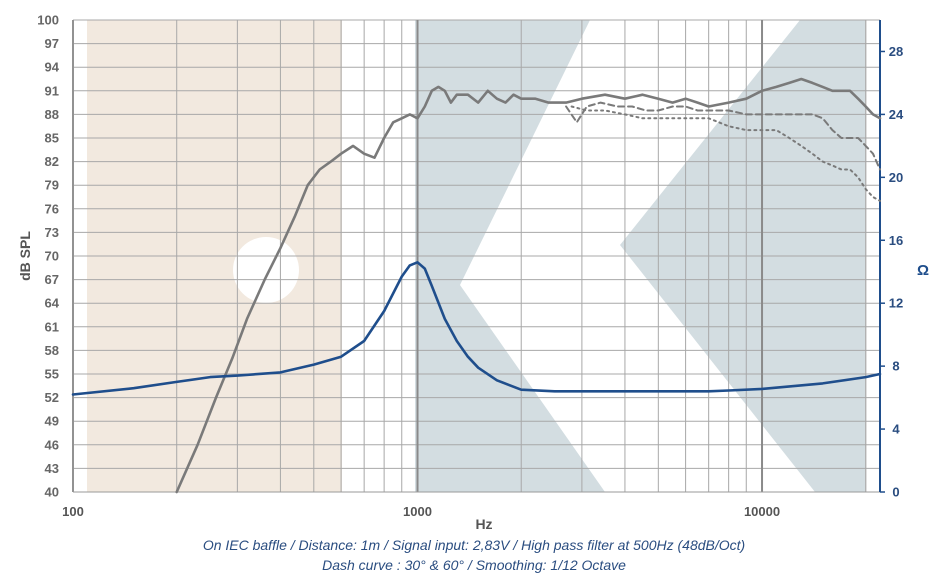 Image resolution: width=948 pixels, height=579 pixels. Describe the element at coordinates (52, 161) in the screenshot. I see `y-tick-label: 82` at that location.